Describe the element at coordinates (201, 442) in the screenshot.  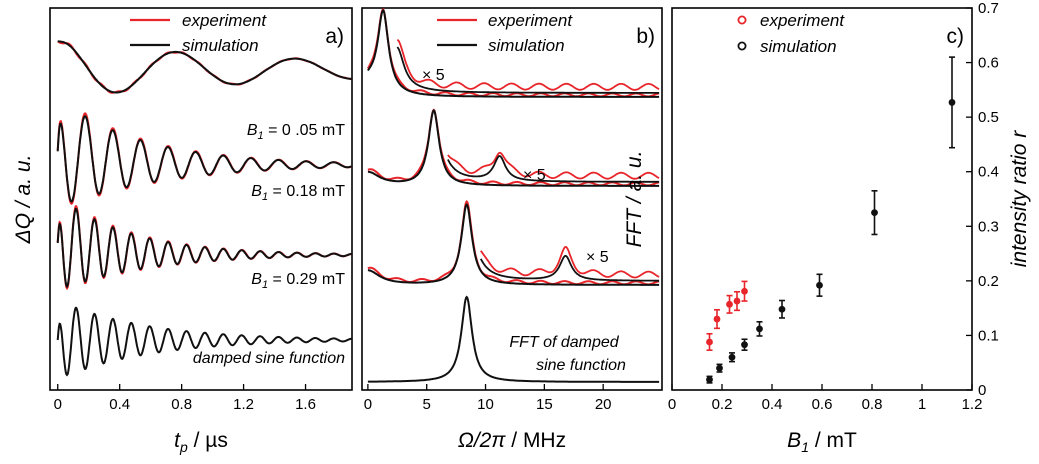
I see `panel-a-xlabel: tp / µs` at that location.